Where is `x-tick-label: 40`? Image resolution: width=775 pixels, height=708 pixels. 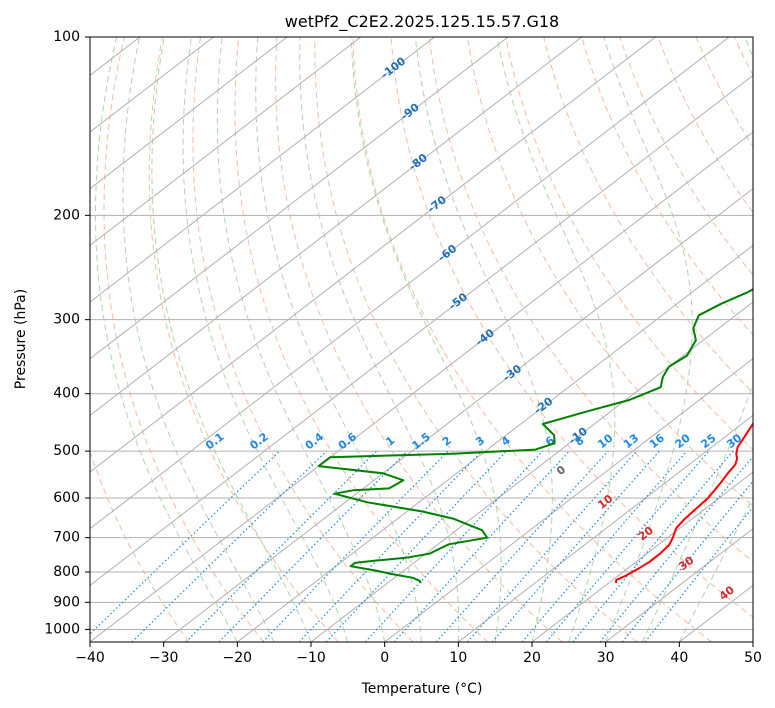 x-tick-label: 40 is located at coordinates (679, 658).